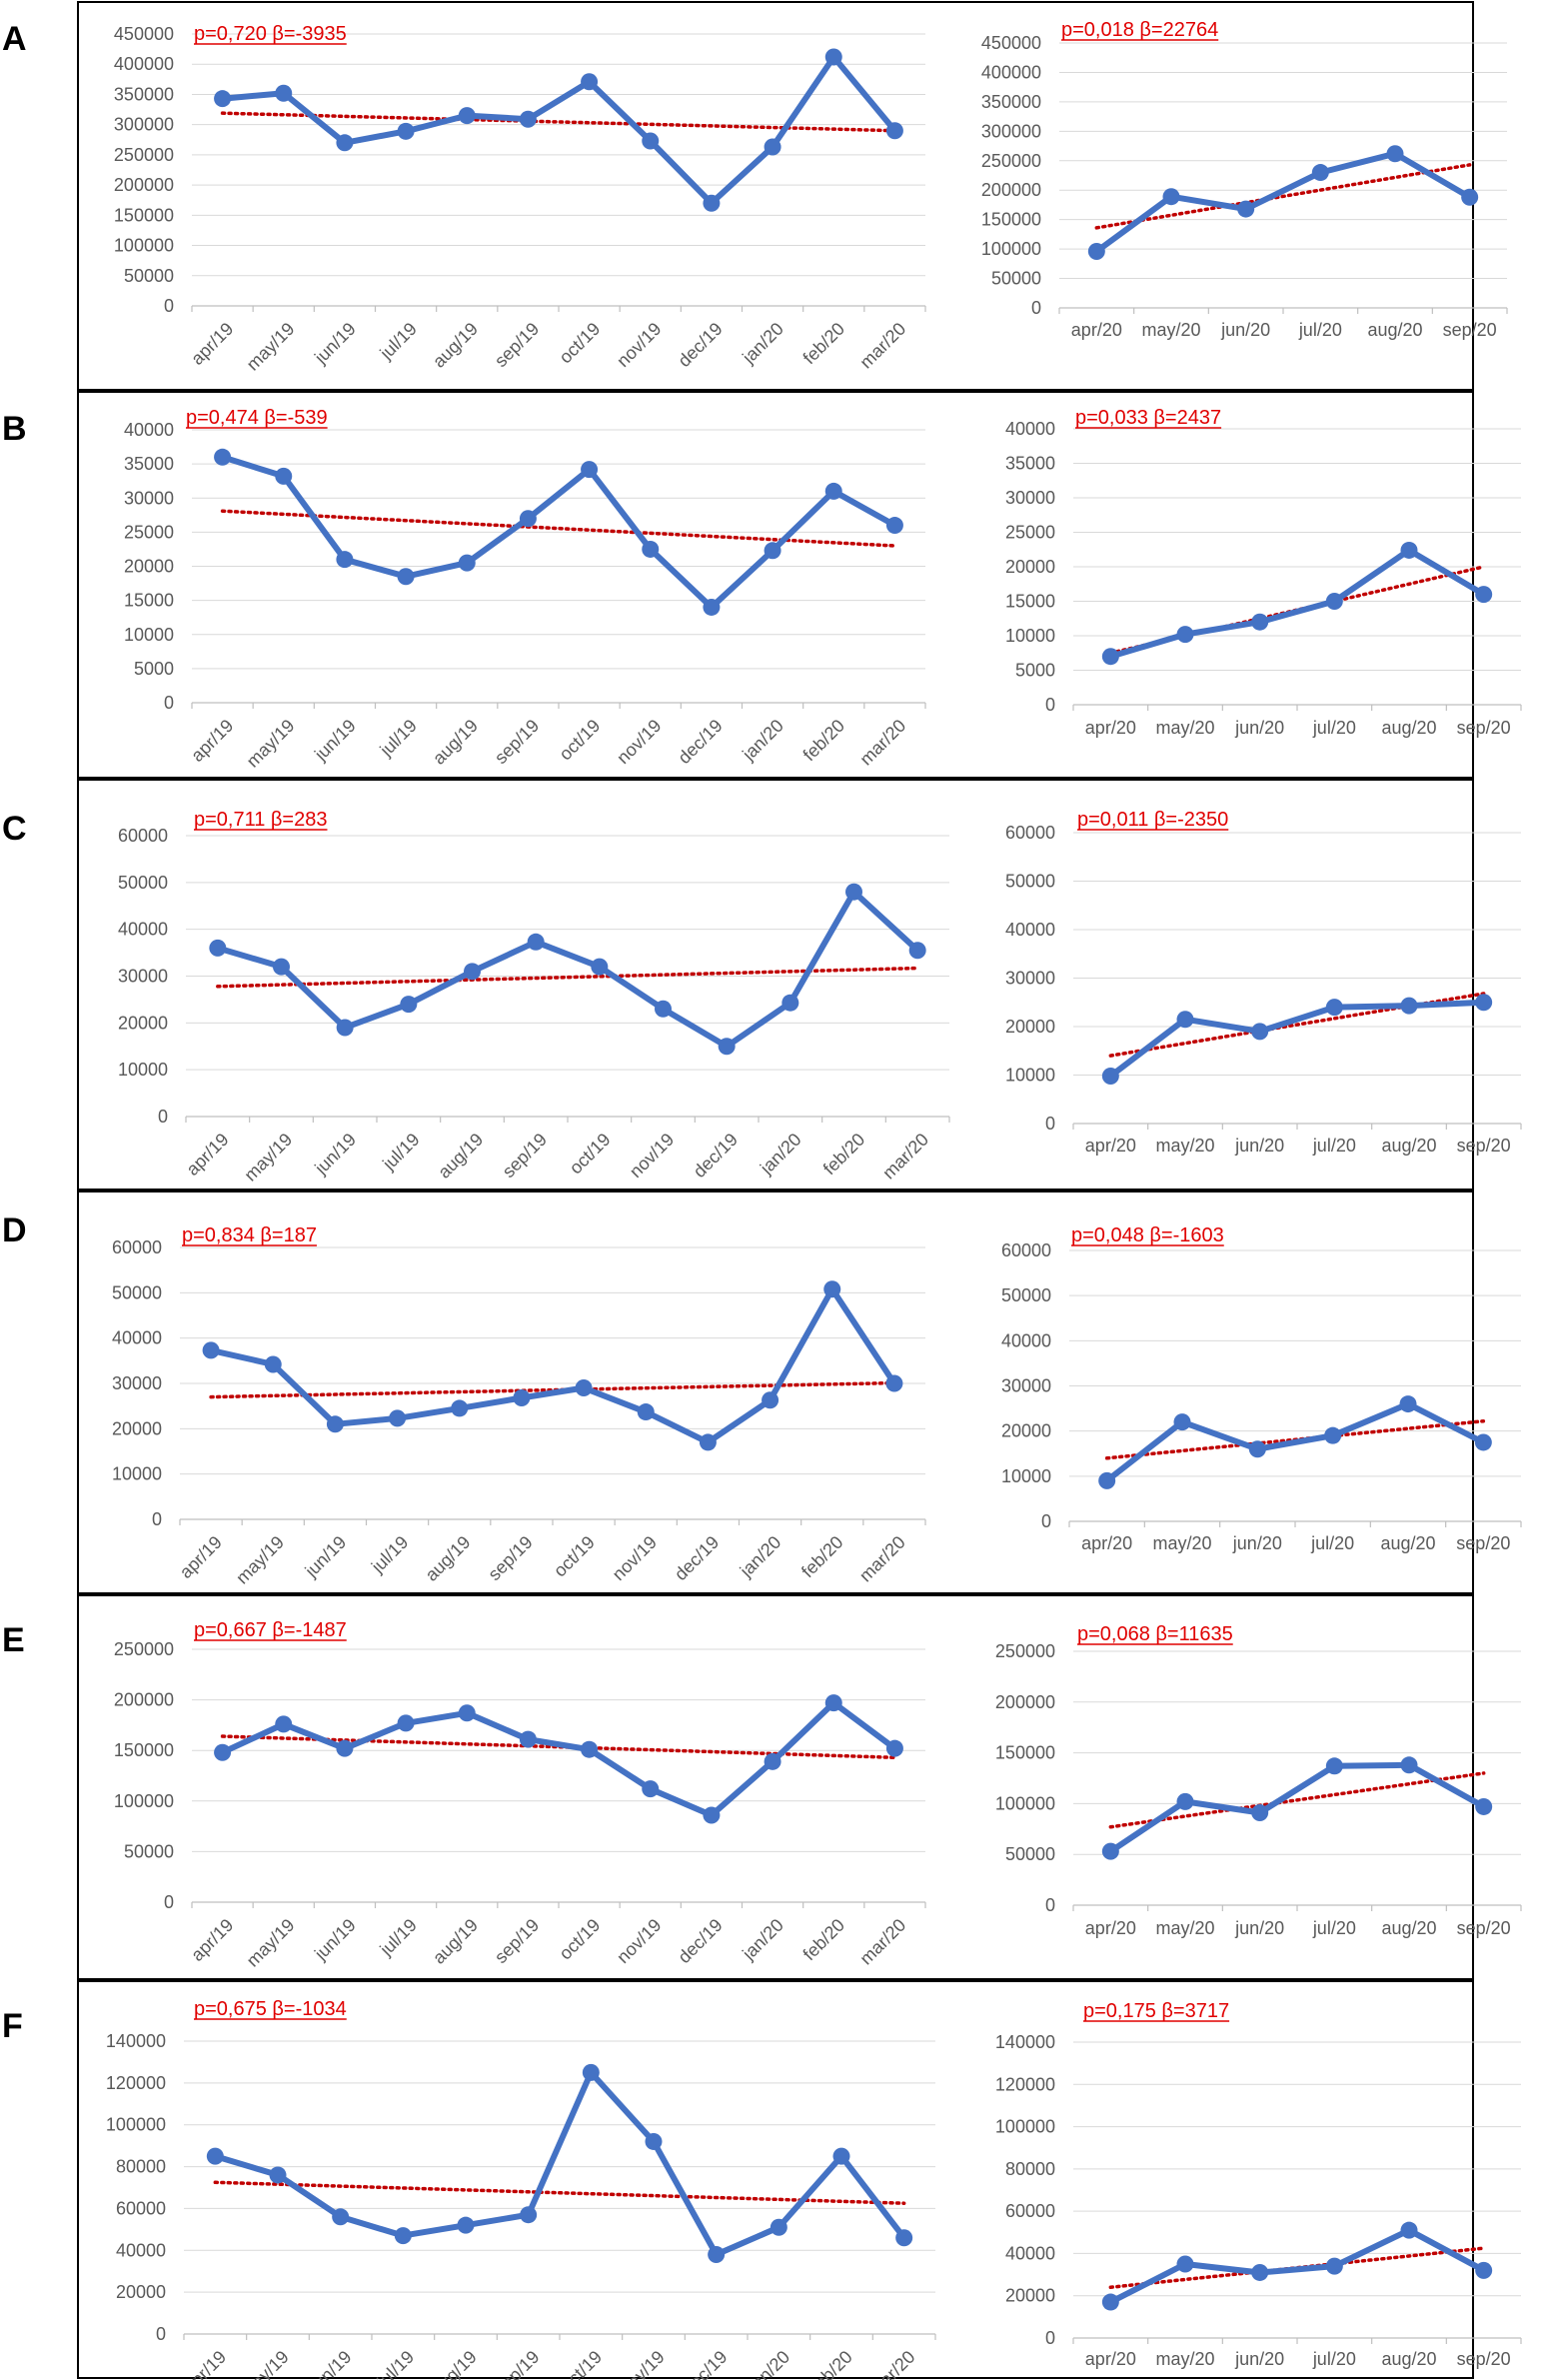  Describe the element at coordinates (144, 64) in the screenshot. I see `y-tick-label: 400000` at that location.